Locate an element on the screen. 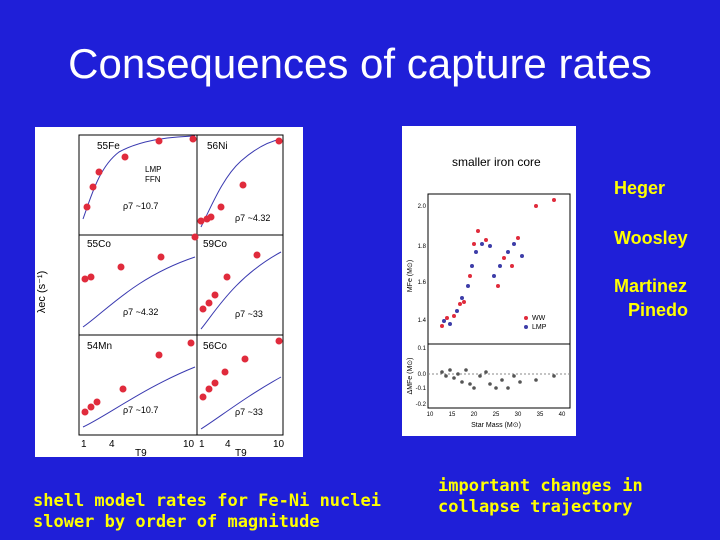  y-tick: 0.1 is located at coordinates (422, 349).